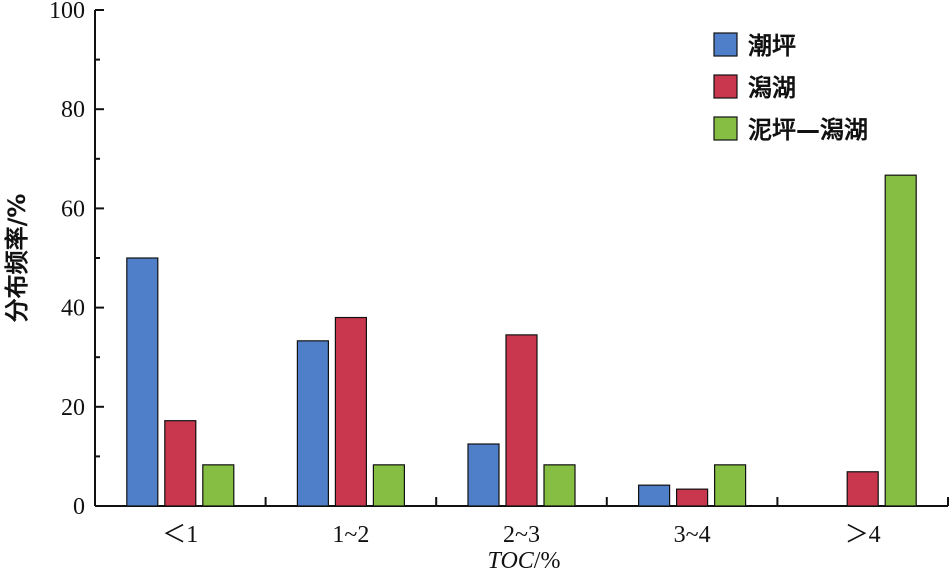 This screenshot has height=575, width=952. Describe the element at coordinates (524, 561) in the screenshot. I see `x-axis-title: TOC/%` at that location.